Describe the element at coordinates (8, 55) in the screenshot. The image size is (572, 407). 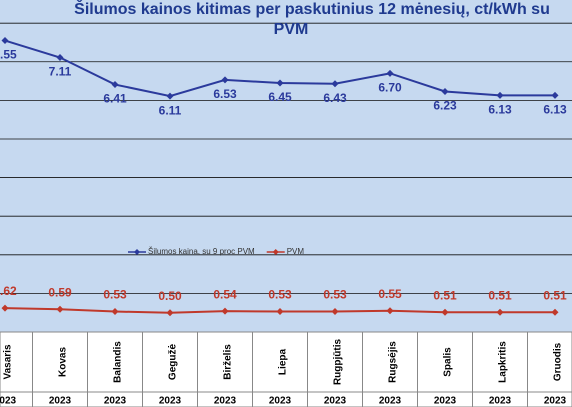
I see `data-label: 7.55` at that location.